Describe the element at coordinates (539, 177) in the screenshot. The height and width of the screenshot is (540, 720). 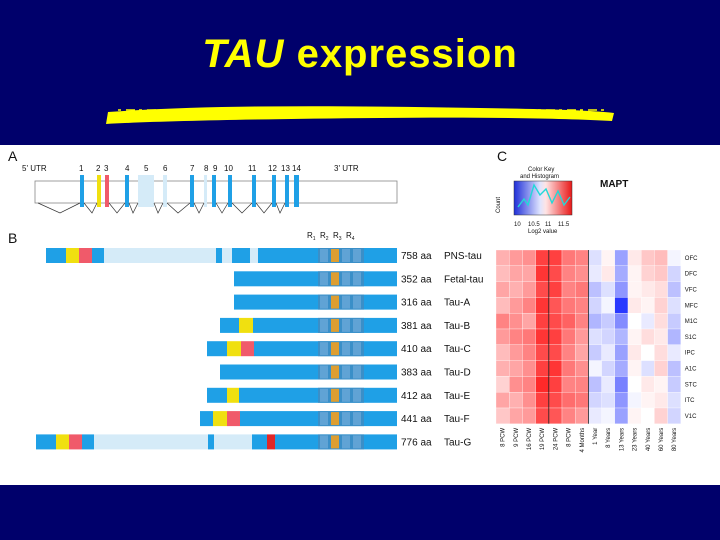
I see `color-key-title-line2: and Histogram` at that location.